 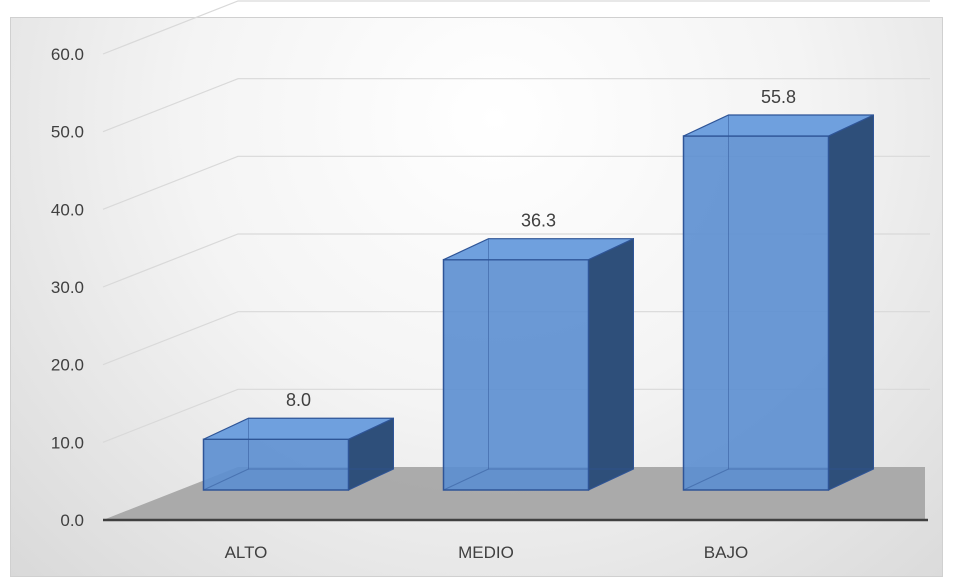 I want to click on bar-alto, so click(x=298, y=454).